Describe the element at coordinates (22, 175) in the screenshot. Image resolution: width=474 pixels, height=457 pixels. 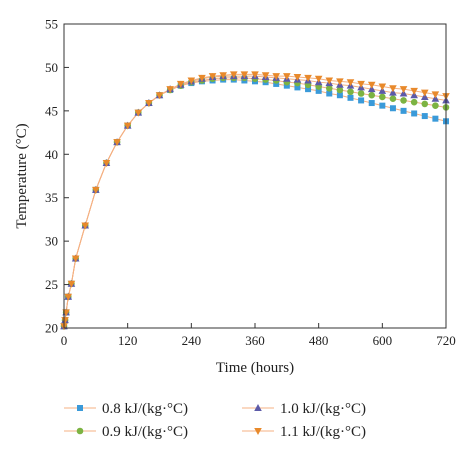
I see `y-axis-title: Temperature (°C)` at that location.